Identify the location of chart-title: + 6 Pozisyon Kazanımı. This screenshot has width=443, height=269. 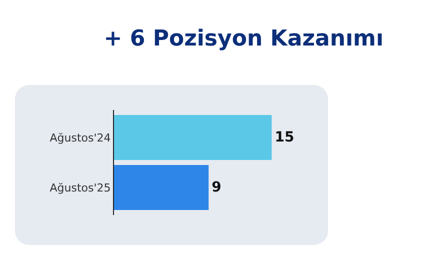
(244, 39).